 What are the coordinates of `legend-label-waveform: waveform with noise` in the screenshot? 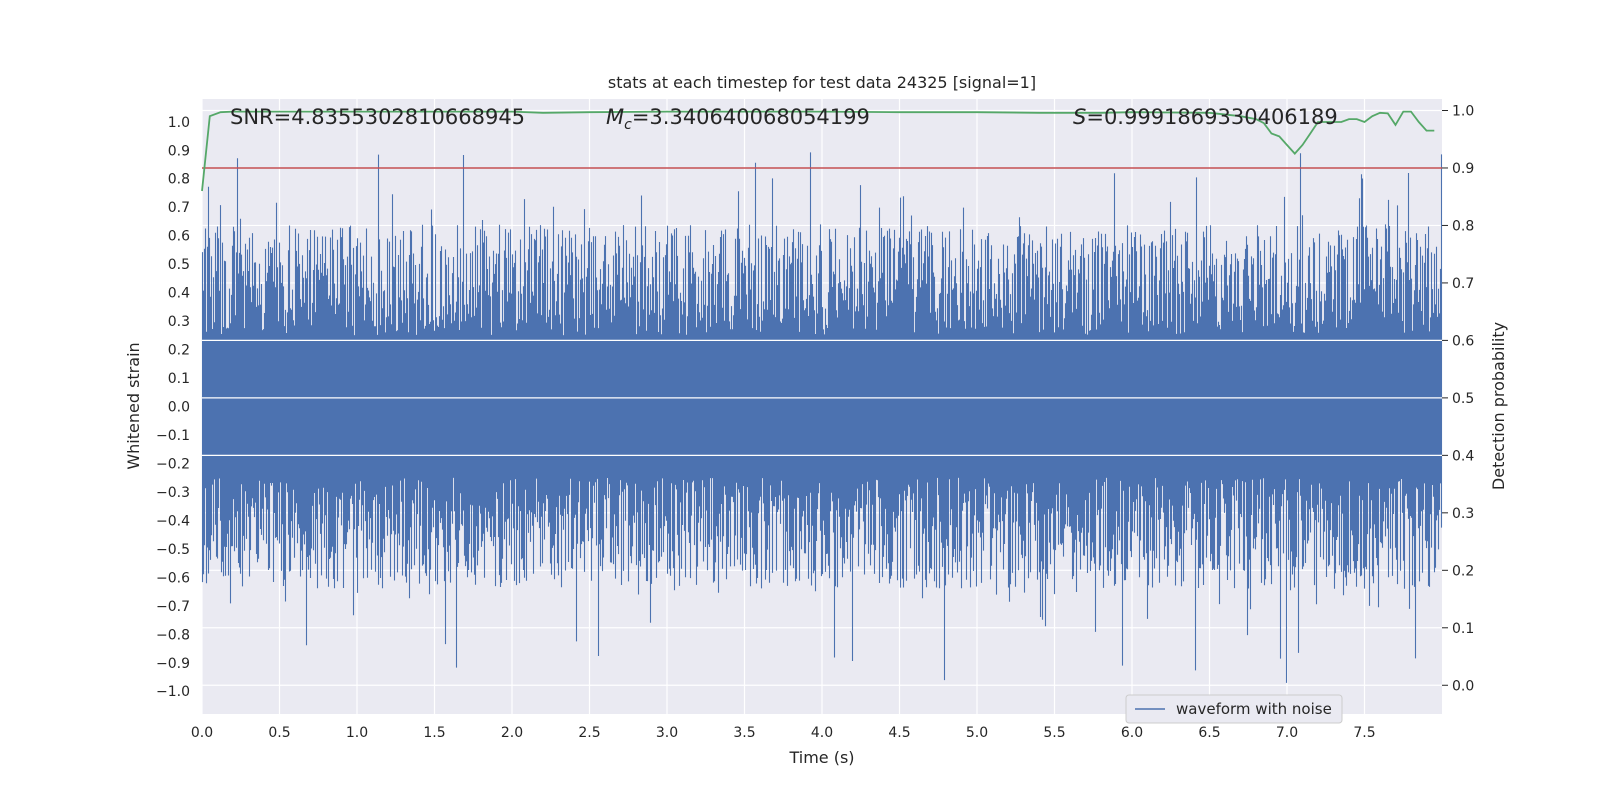 It's located at (1254, 709).